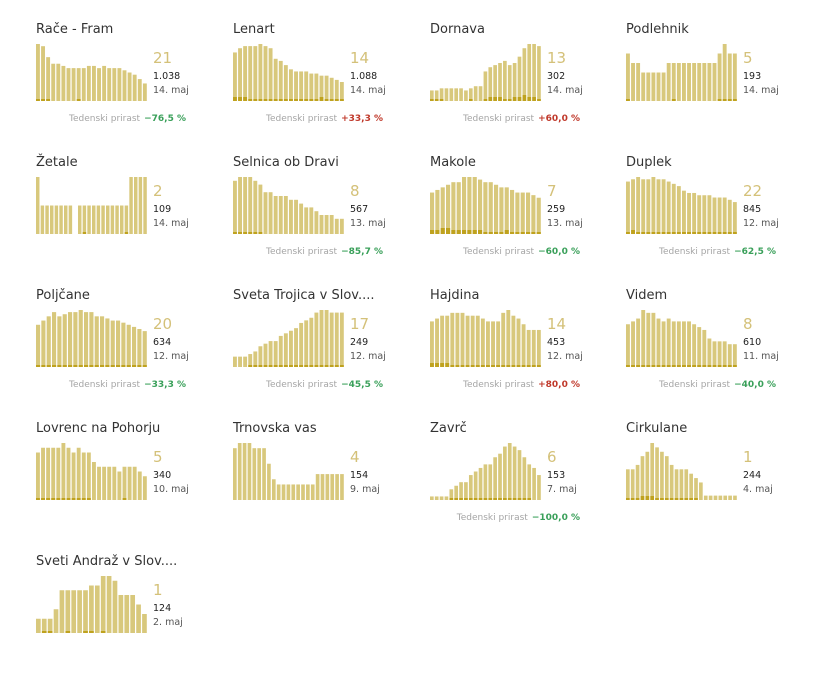 The width and height of the screenshot is (837, 674). I want to click on card-title: Cirkulane, so click(657, 428).